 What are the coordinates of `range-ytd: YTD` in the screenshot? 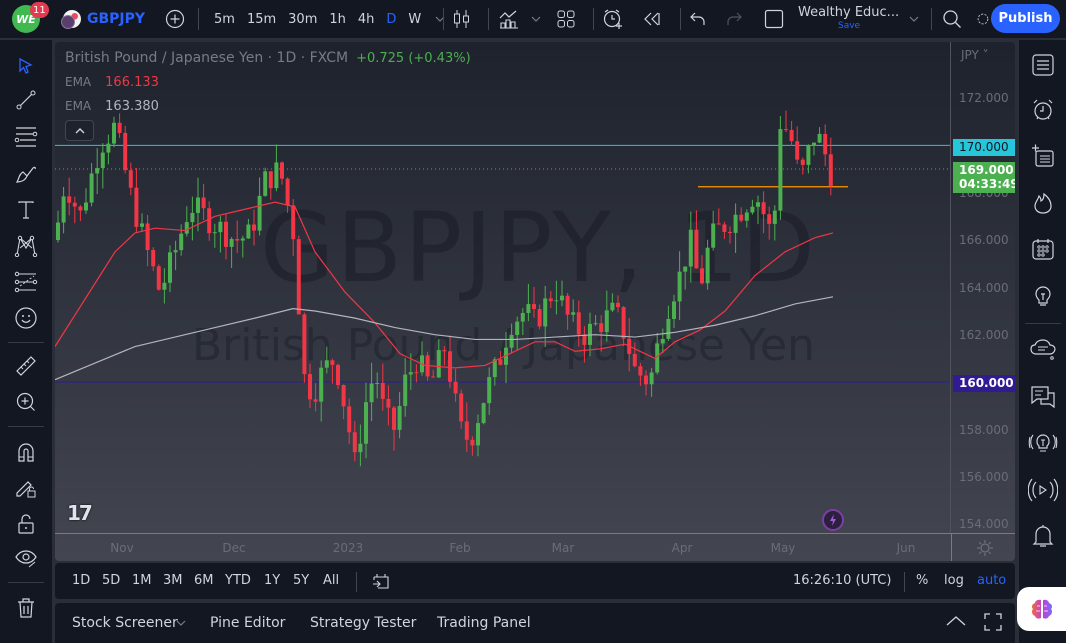 It's located at (238, 580).